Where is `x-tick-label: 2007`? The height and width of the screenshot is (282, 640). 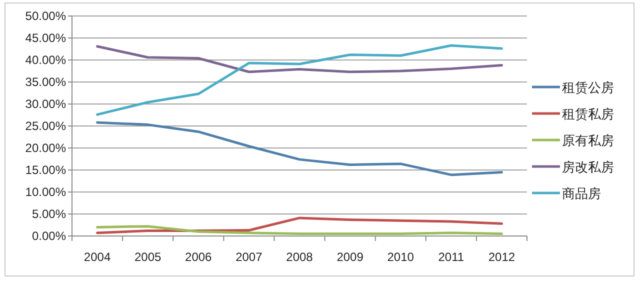
x-tick-label: 2007 is located at coordinates (249, 257).